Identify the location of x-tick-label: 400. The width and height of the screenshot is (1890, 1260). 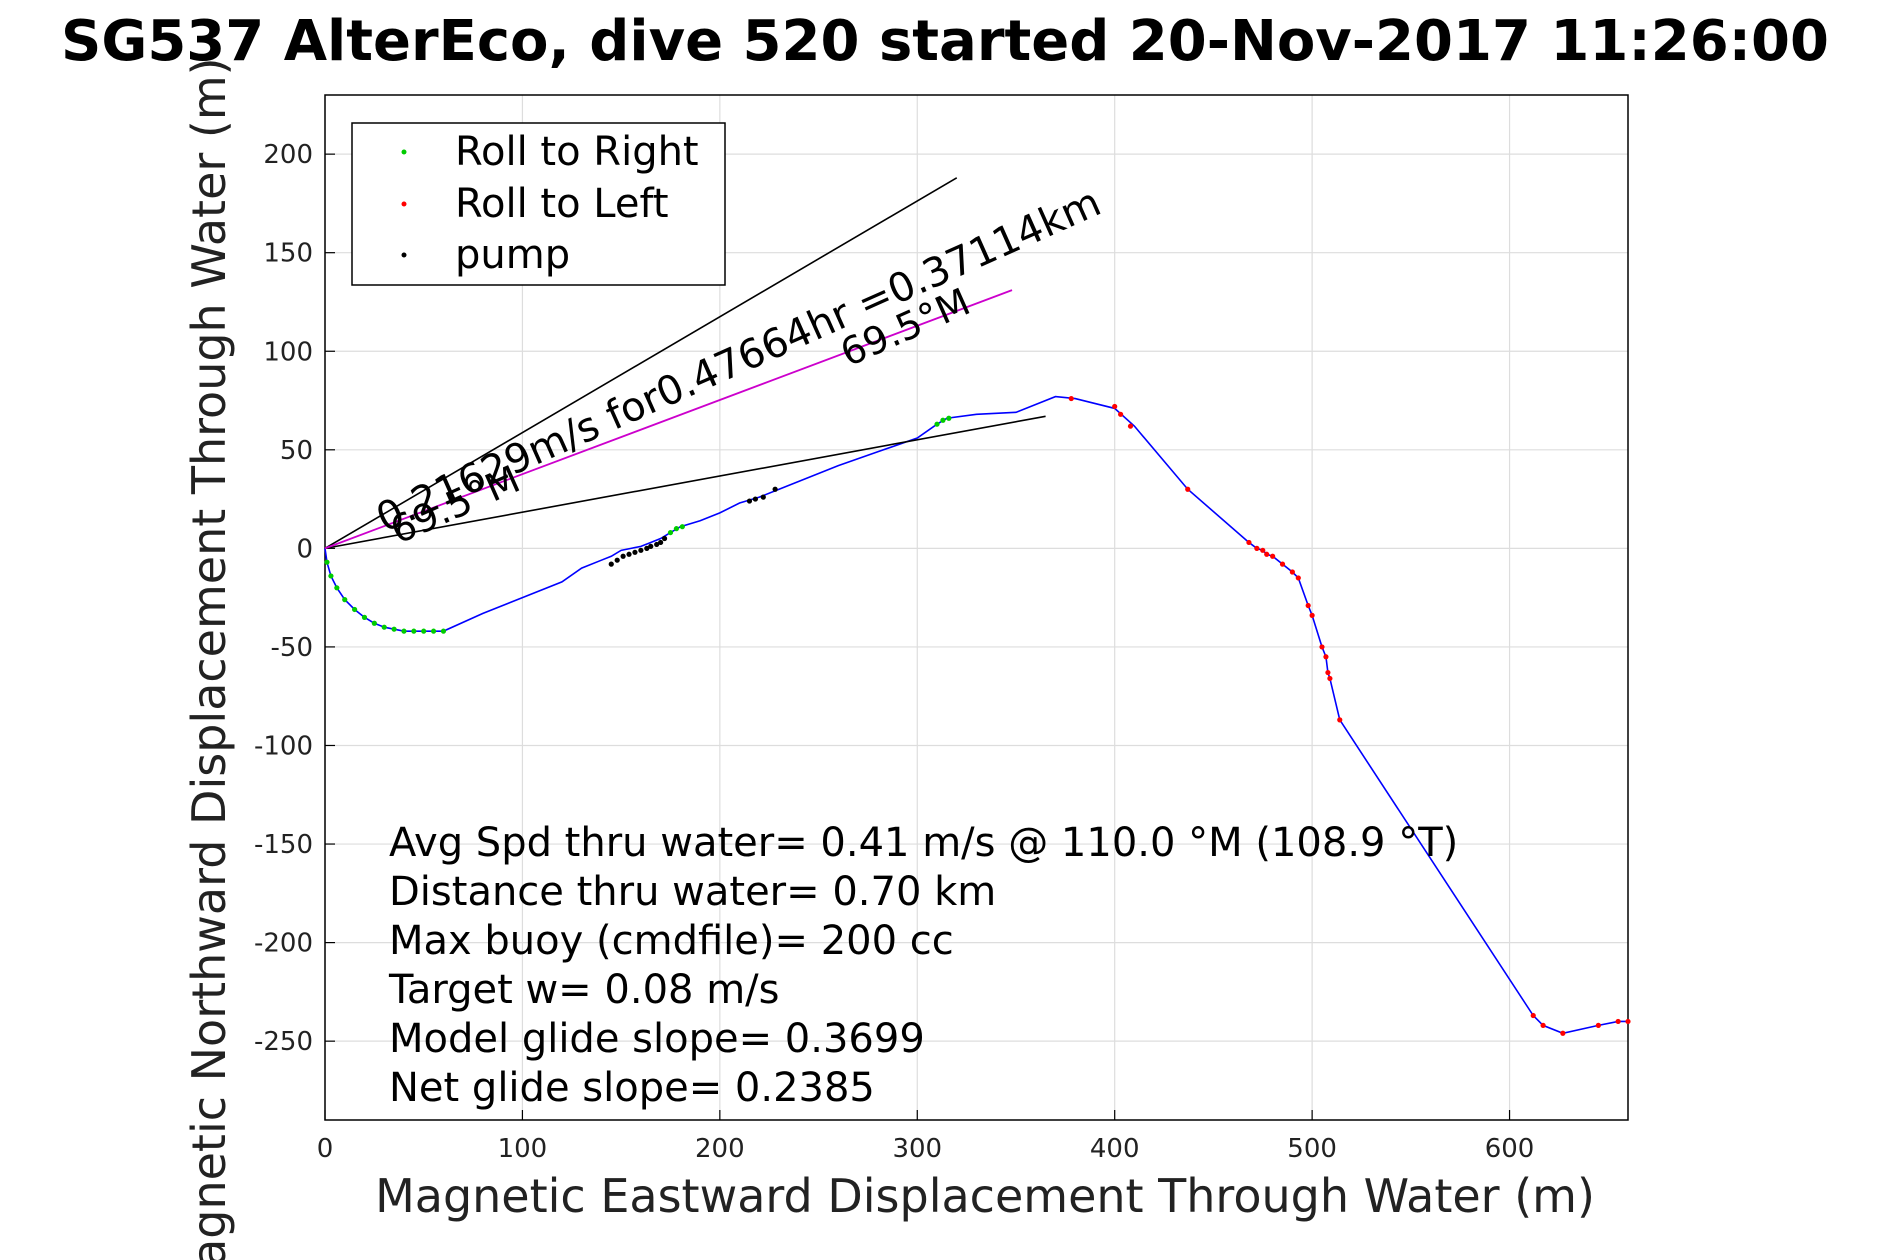
(1115, 1149).